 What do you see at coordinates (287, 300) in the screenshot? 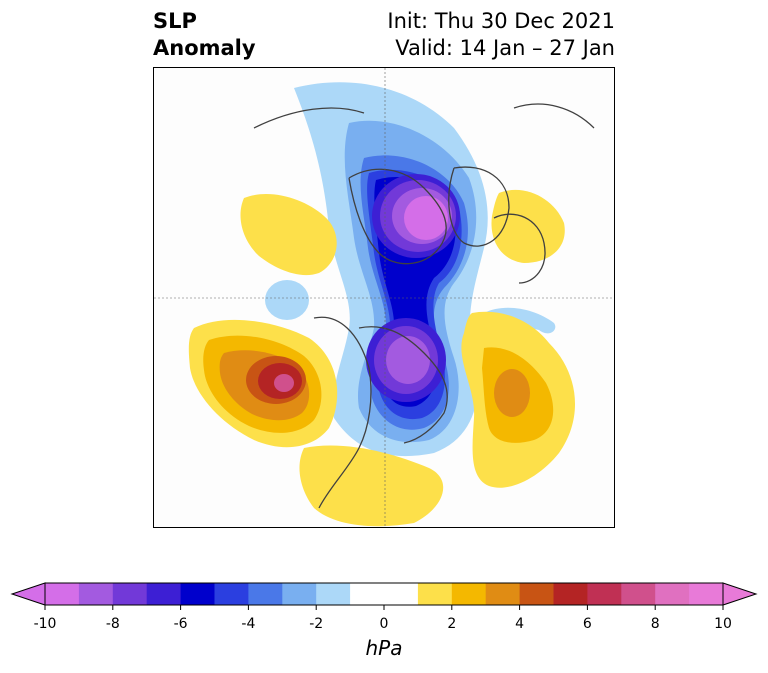
I see `pacific-blue-patch` at bounding box center [287, 300].